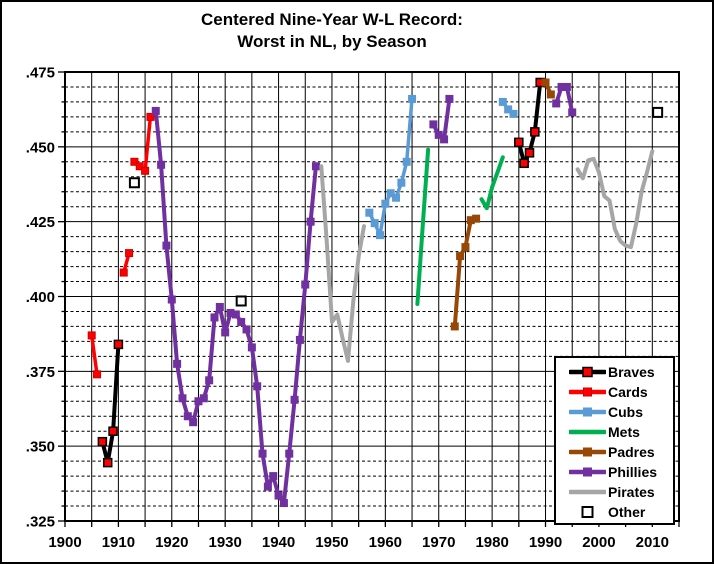 The width and height of the screenshot is (714, 564). What do you see at coordinates (633, 472) in the screenshot?
I see `legend-label: Phillies` at bounding box center [633, 472].